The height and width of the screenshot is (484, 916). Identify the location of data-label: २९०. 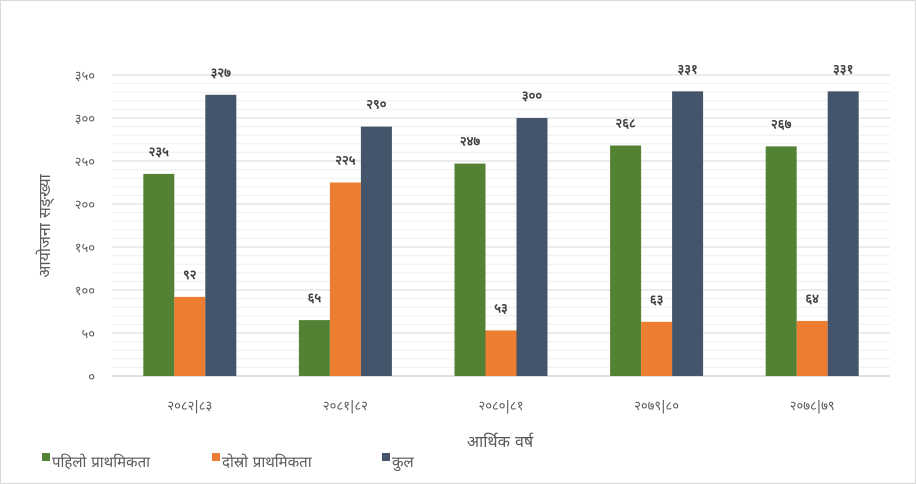
(376, 105).